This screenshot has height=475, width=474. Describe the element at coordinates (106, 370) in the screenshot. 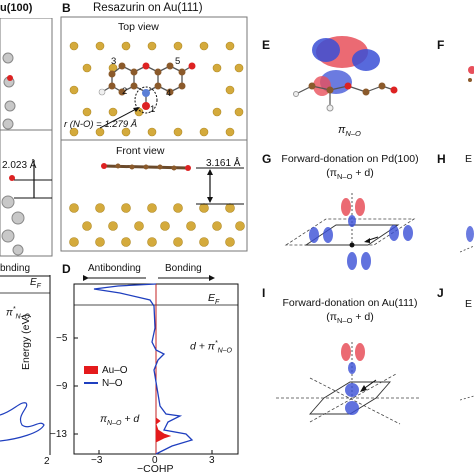

I see `legend-au-o: Au–O` at that location.